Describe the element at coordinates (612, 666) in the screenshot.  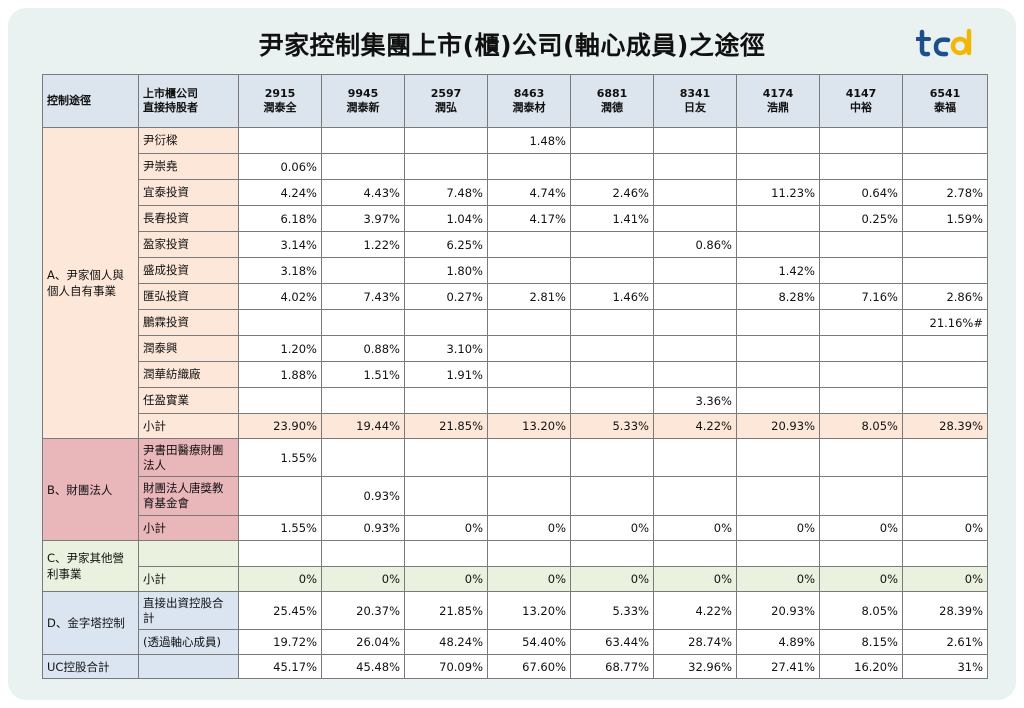
I see `uc-total-cell: 68.77%` at that location.